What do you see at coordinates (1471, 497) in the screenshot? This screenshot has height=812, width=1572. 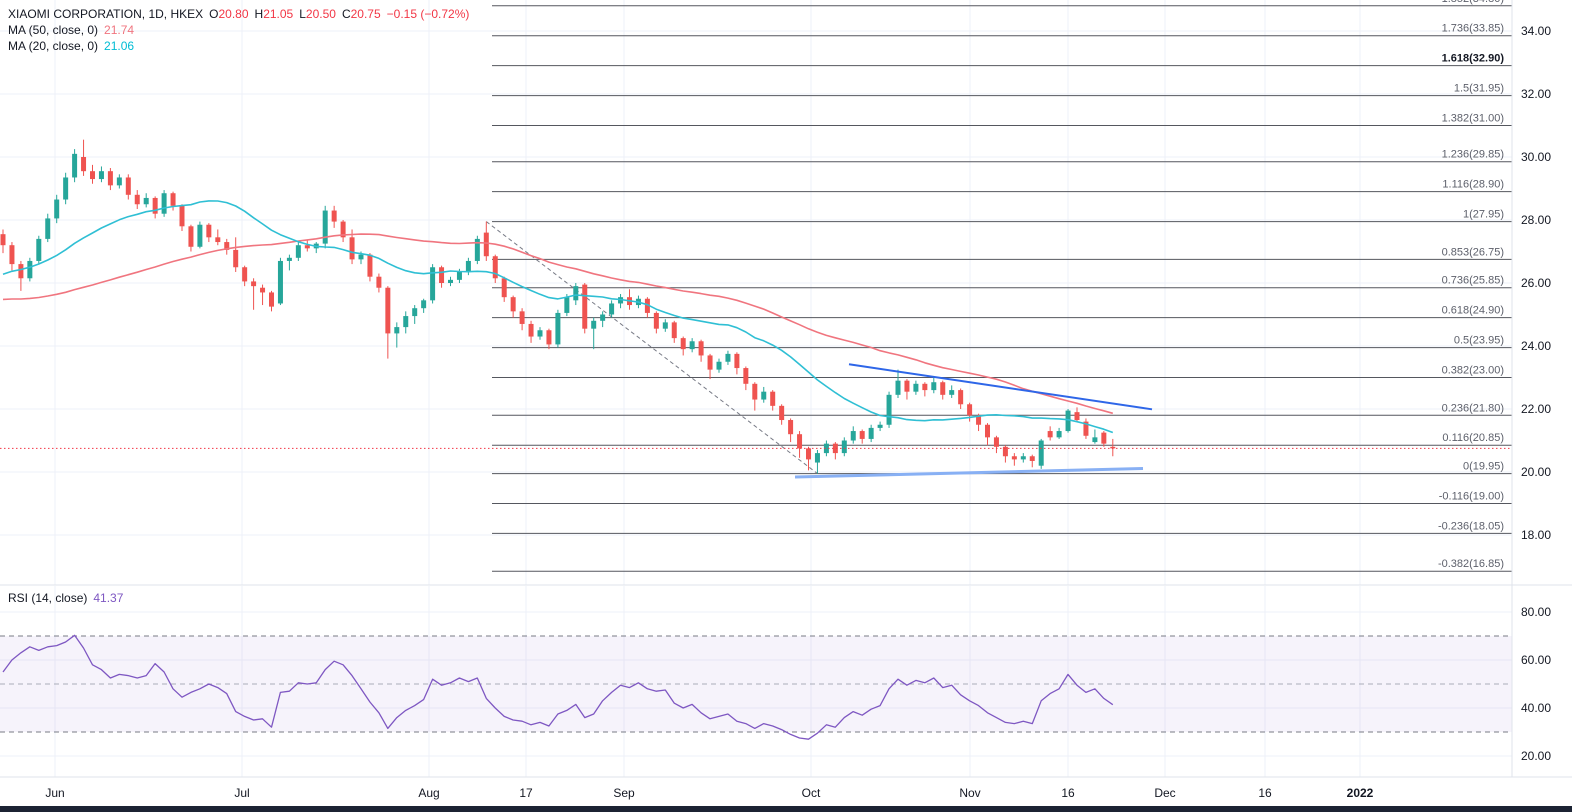 I see `fib-label: -0.116(19.00)` at bounding box center [1471, 497].